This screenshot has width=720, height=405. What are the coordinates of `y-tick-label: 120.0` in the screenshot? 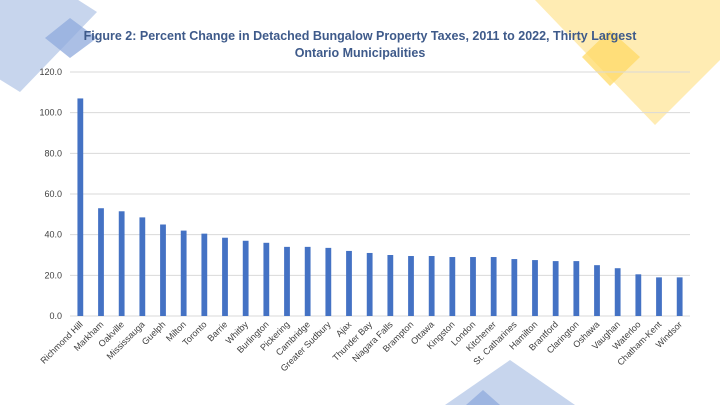 It's located at (50, 72).